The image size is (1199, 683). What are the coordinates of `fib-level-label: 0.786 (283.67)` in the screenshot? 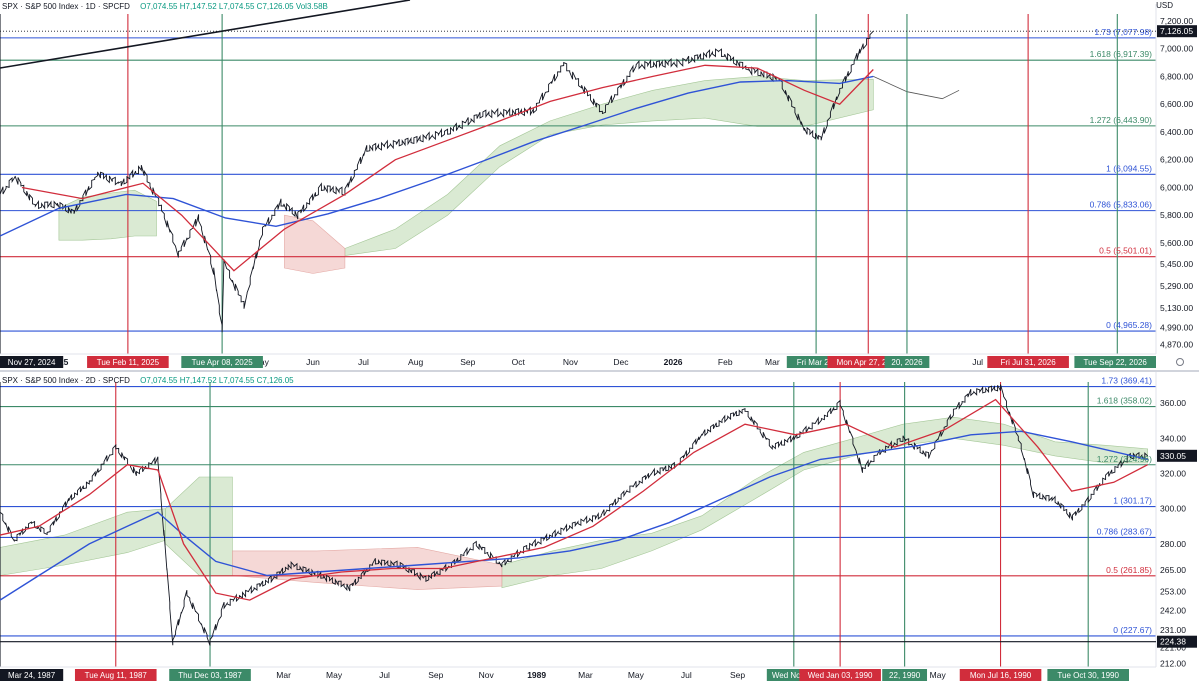 It's located at (1124, 531).